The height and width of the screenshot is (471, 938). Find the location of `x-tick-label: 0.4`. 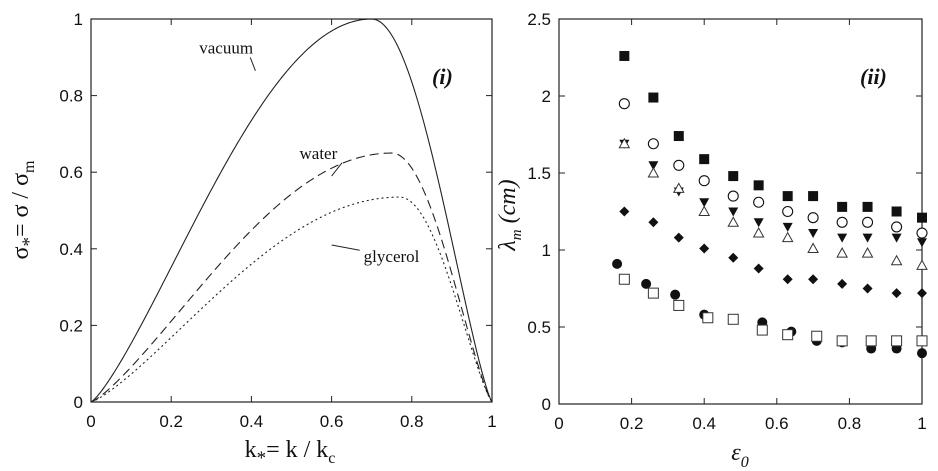

x-tick-label: 0.4 is located at coordinates (704, 423).